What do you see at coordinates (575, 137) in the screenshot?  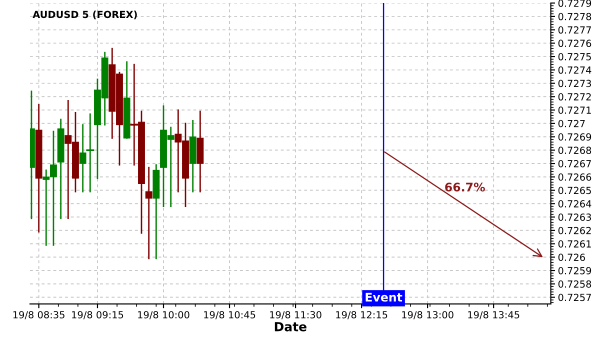 I see `y-tick-label: 0.7269` at bounding box center [575, 137].